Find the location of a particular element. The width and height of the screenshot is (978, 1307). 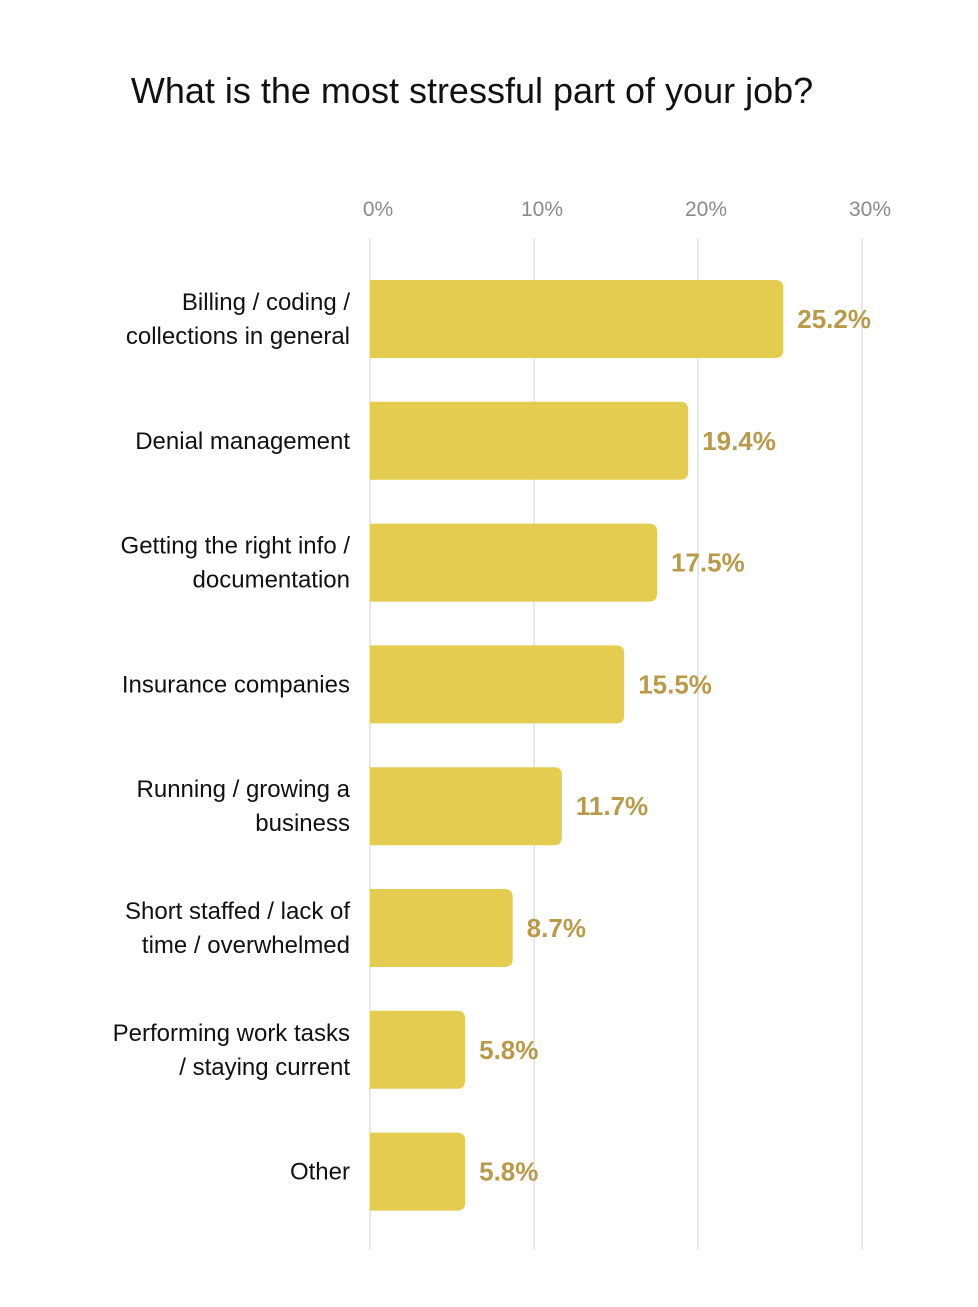

value-label: 15.5% is located at coordinates (675, 684).